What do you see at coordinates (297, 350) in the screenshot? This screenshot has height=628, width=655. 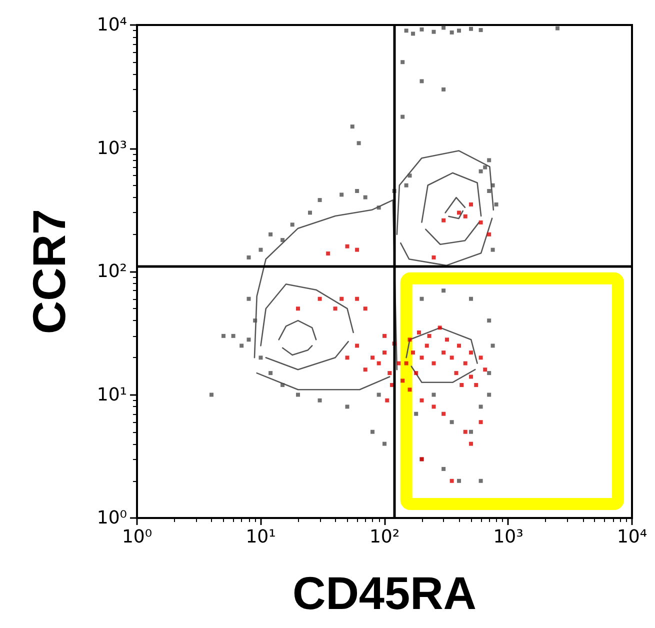 I see `line-series` at bounding box center [297, 350].